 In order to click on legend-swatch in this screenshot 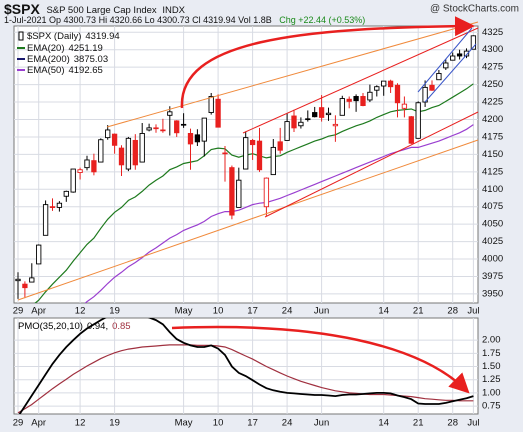, I will do `click(21, 36)`.